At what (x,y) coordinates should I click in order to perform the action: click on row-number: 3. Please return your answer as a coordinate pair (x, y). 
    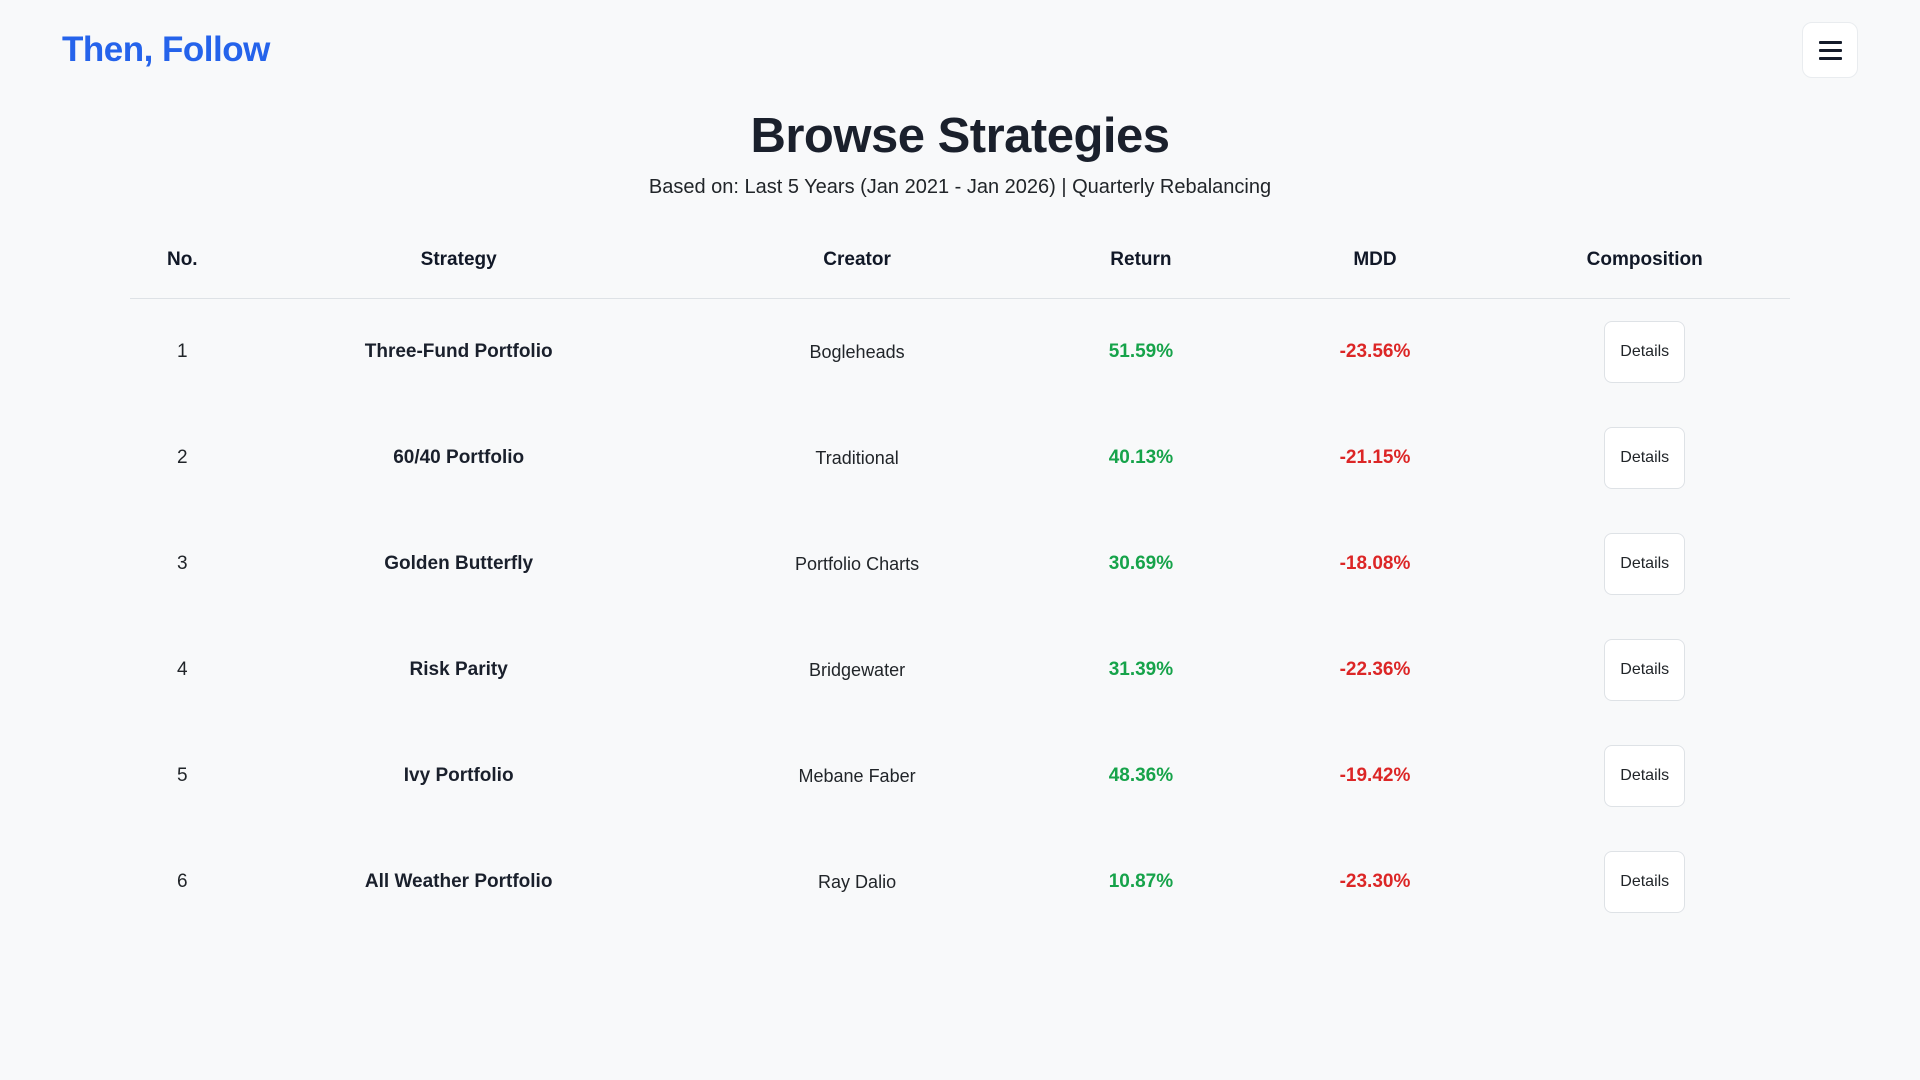
    Looking at the image, I should click on (182, 563).